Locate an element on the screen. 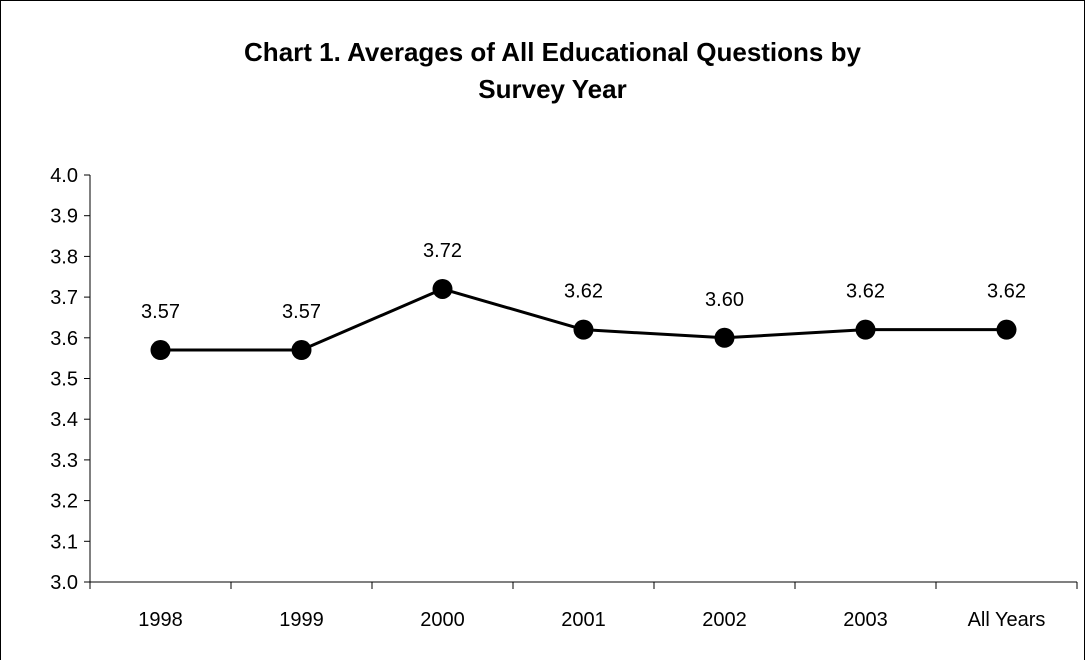 The width and height of the screenshot is (1085, 660). x-axis: 1998 1999 2000 2001 2002 2003 All Years is located at coordinates (583, 606).